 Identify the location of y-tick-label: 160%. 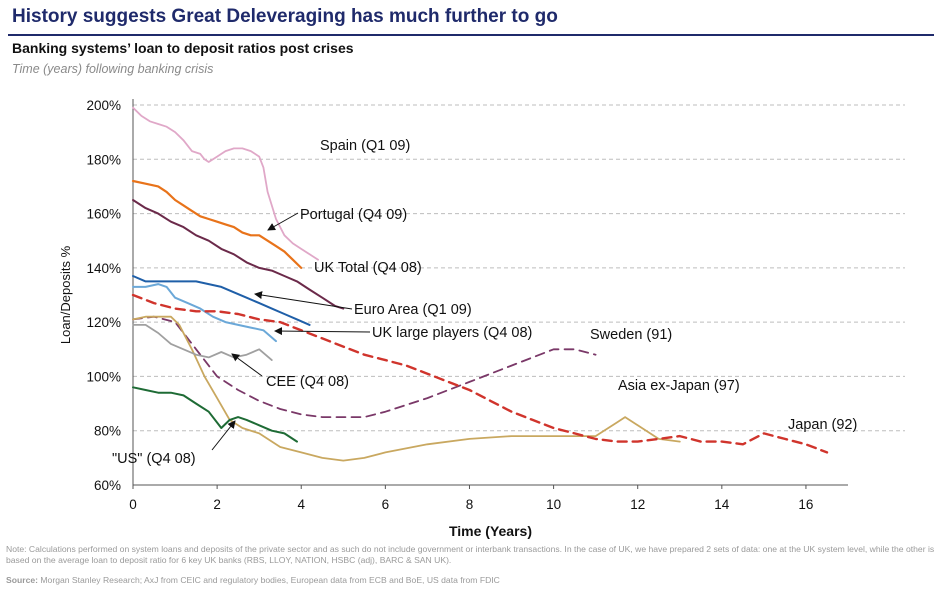
(103, 214).